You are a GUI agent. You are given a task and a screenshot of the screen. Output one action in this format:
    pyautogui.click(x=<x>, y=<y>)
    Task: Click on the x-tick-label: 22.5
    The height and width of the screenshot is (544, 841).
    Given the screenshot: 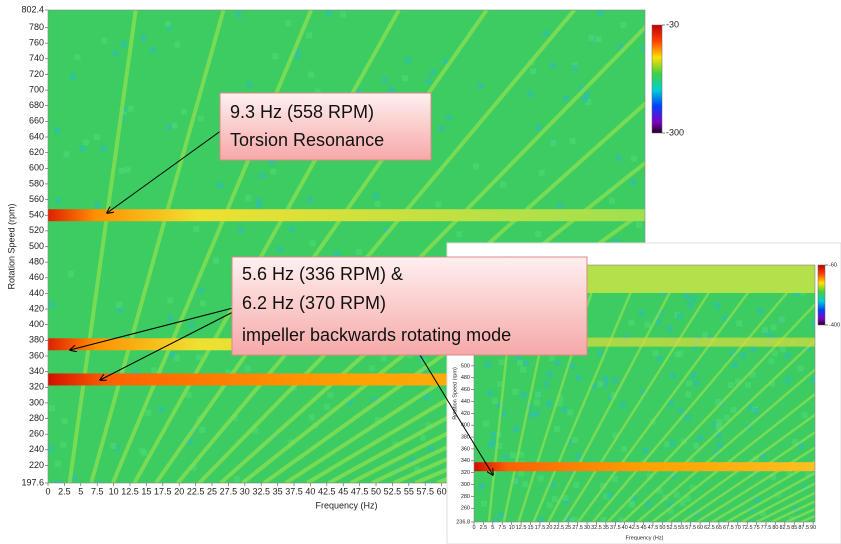 What is the action you would take?
    pyautogui.click(x=196, y=491)
    